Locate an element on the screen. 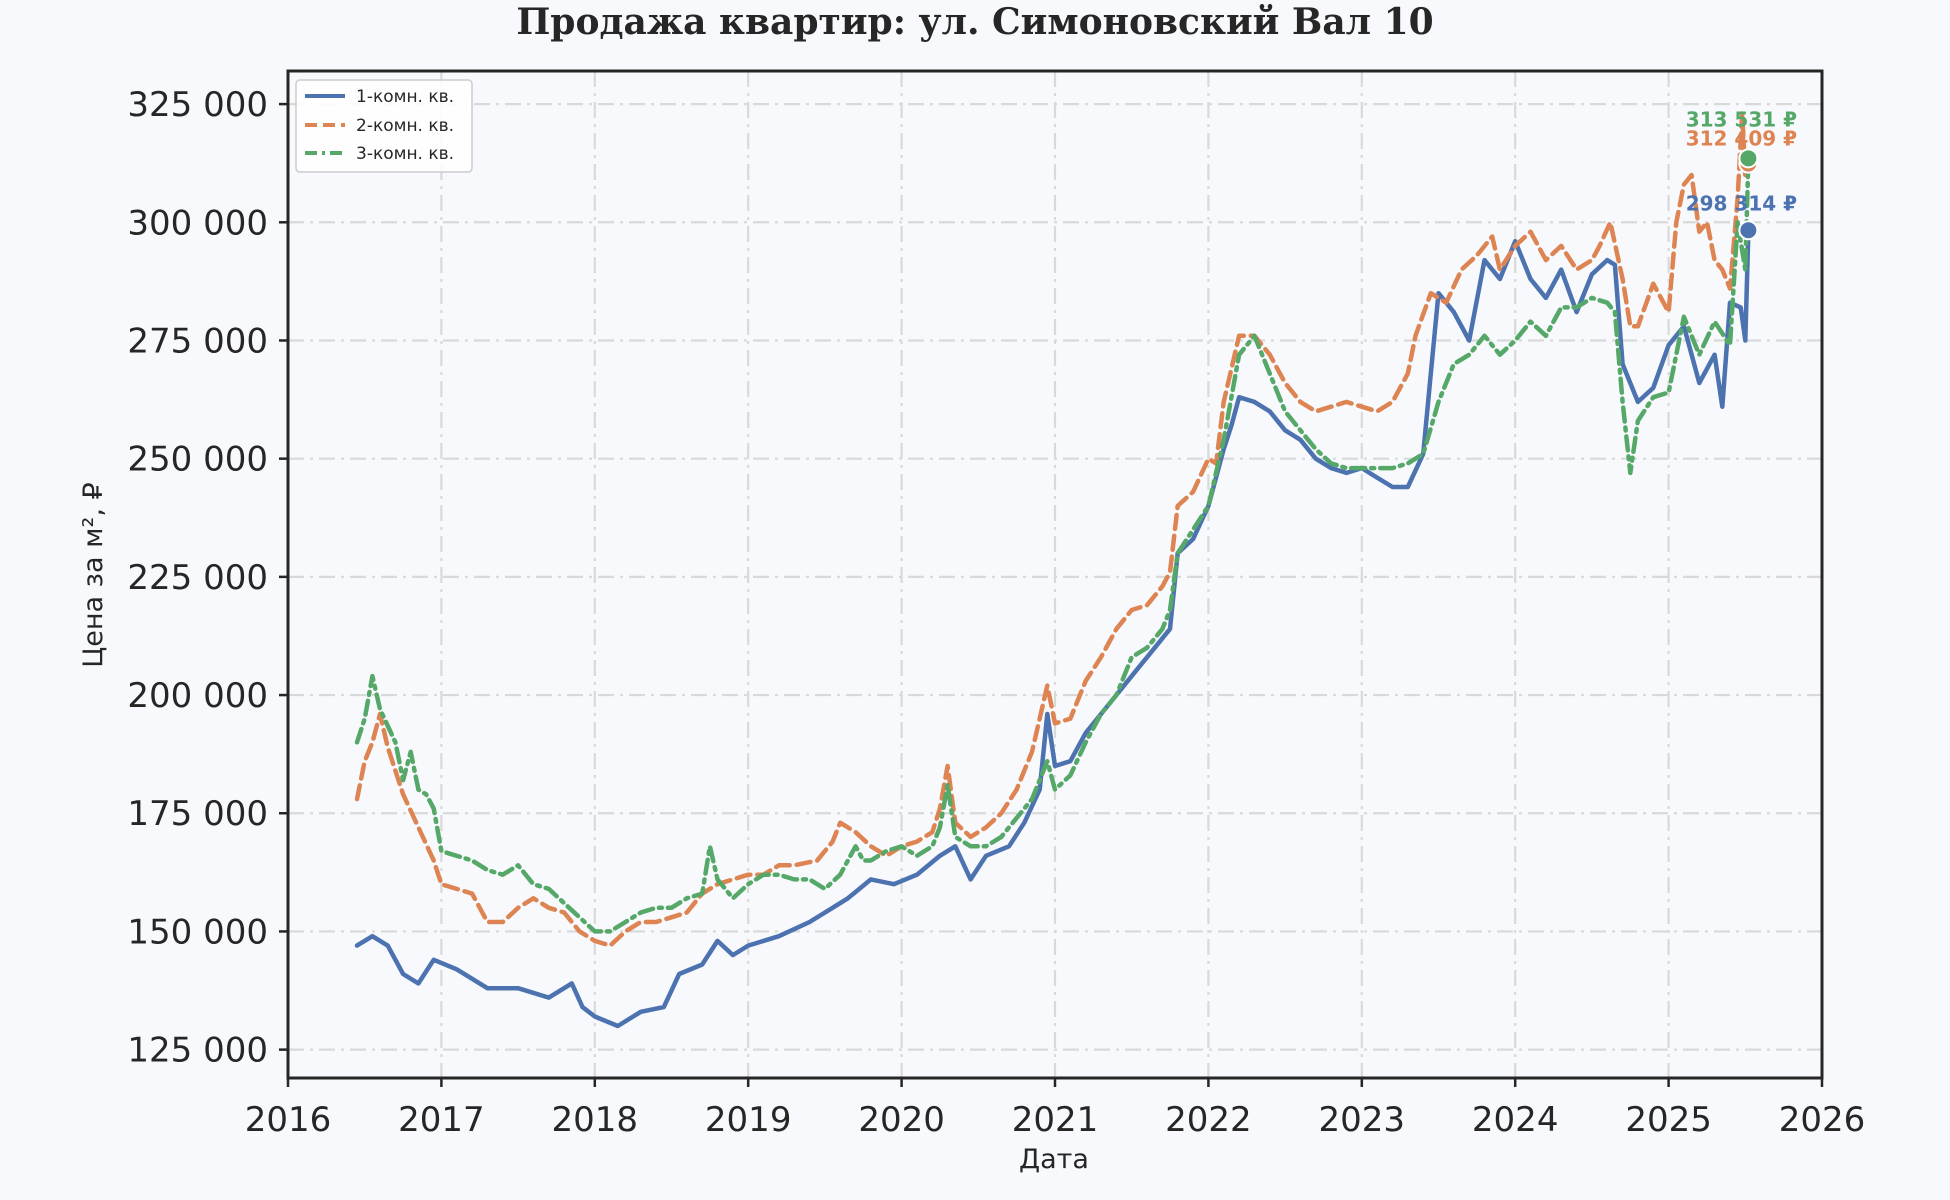 The image size is (1950, 1200). y-tick-label: 250 000 is located at coordinates (197, 460).